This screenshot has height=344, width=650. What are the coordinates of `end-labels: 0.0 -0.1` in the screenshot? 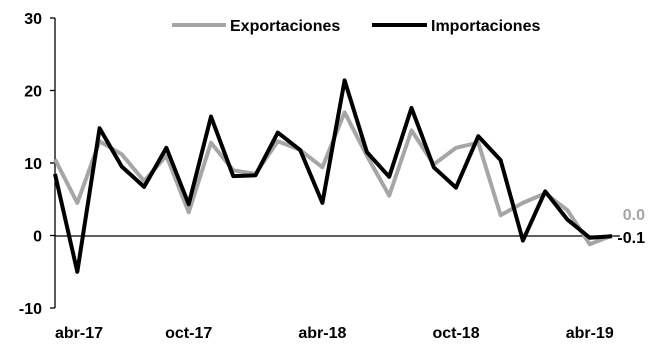 It's located at (631, 227).